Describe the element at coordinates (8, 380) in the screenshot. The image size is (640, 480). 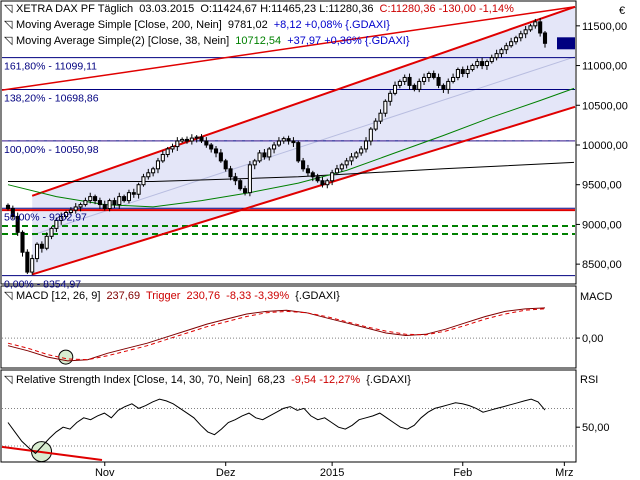
I see `rsi-menu-icon: ◹` at that location.